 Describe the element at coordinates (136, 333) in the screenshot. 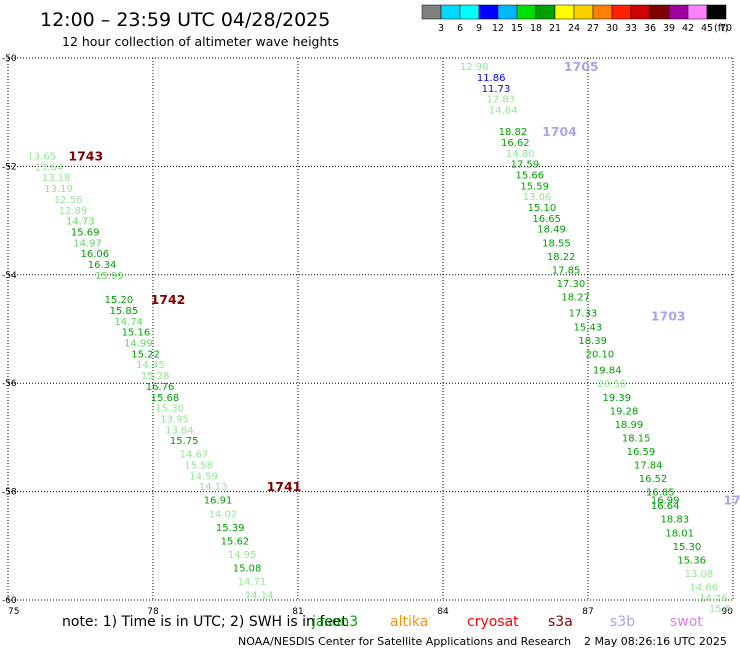

I see `wave-height-value: 15.16` at that location.